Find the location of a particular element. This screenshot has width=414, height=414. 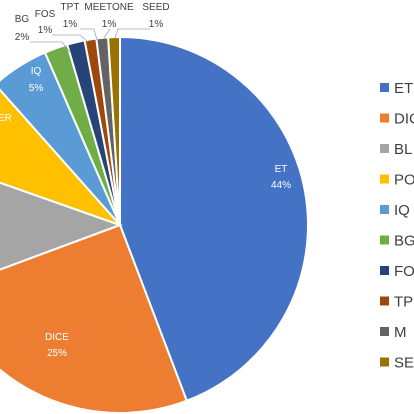

slice-label-tpt-pct: 1% is located at coordinates (70, 24).